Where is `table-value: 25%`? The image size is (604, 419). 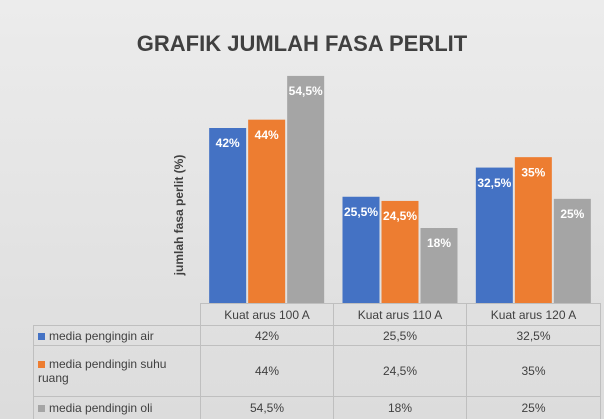
table-value: 25% is located at coordinates (533, 407).